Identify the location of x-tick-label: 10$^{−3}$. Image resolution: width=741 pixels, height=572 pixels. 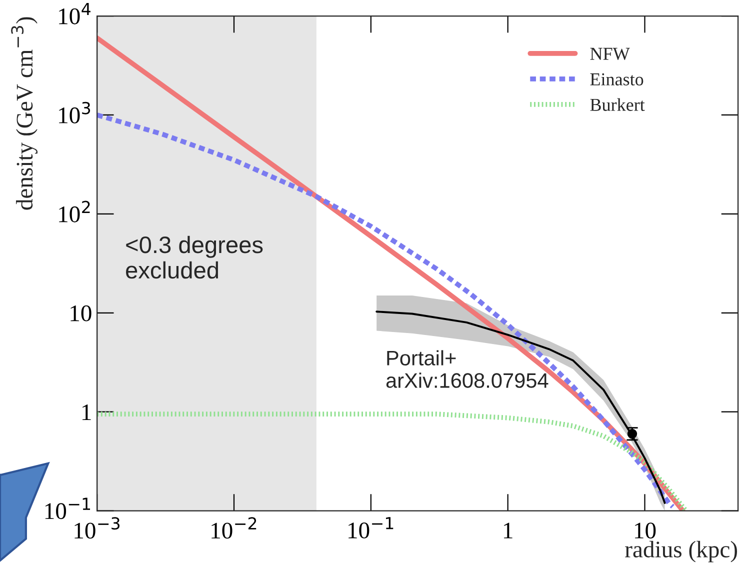
(97, 528).